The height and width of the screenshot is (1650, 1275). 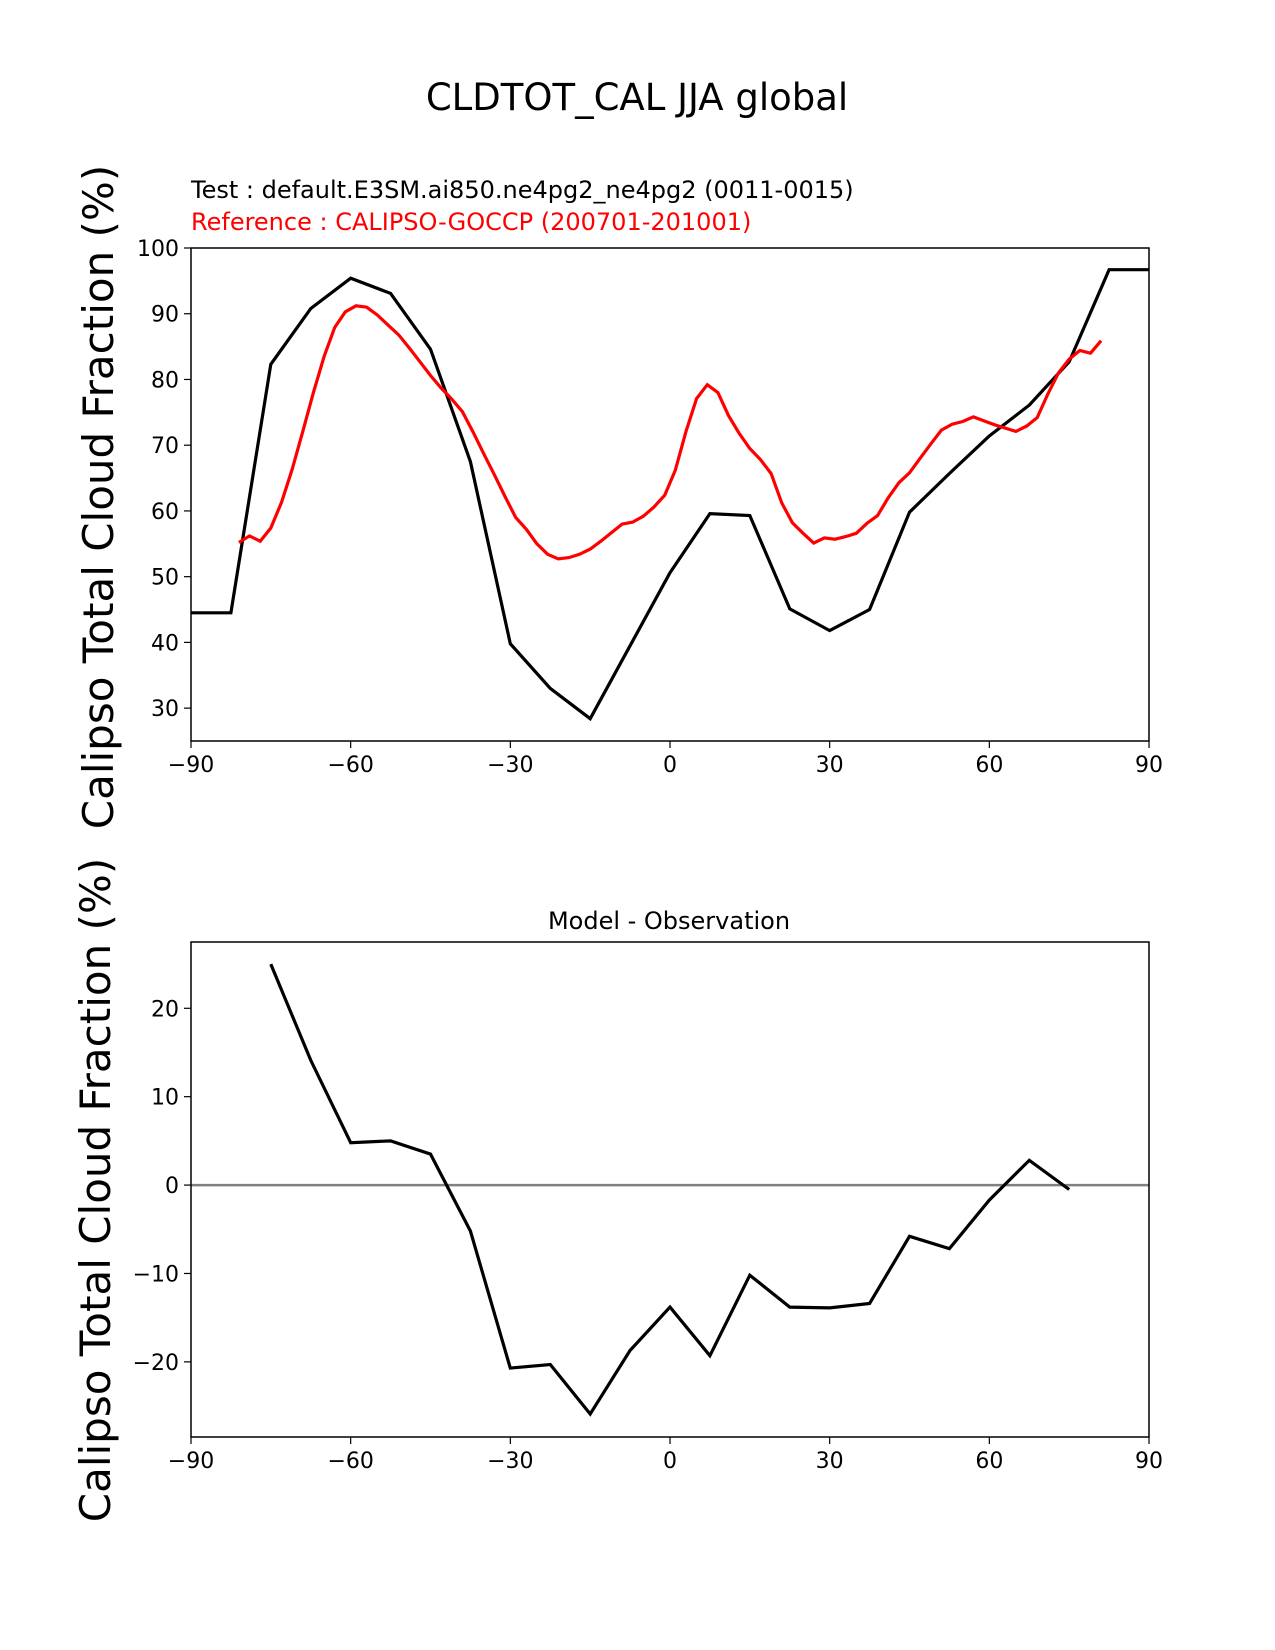 What do you see at coordinates (165, 709) in the screenshot?
I see `top-y-tick-label: 30` at bounding box center [165, 709].